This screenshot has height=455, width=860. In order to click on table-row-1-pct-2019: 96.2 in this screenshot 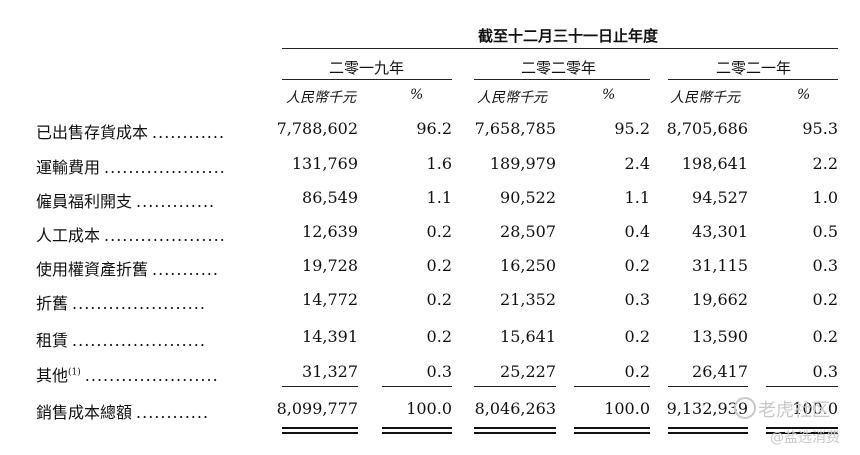, I will do `click(434, 128)`.